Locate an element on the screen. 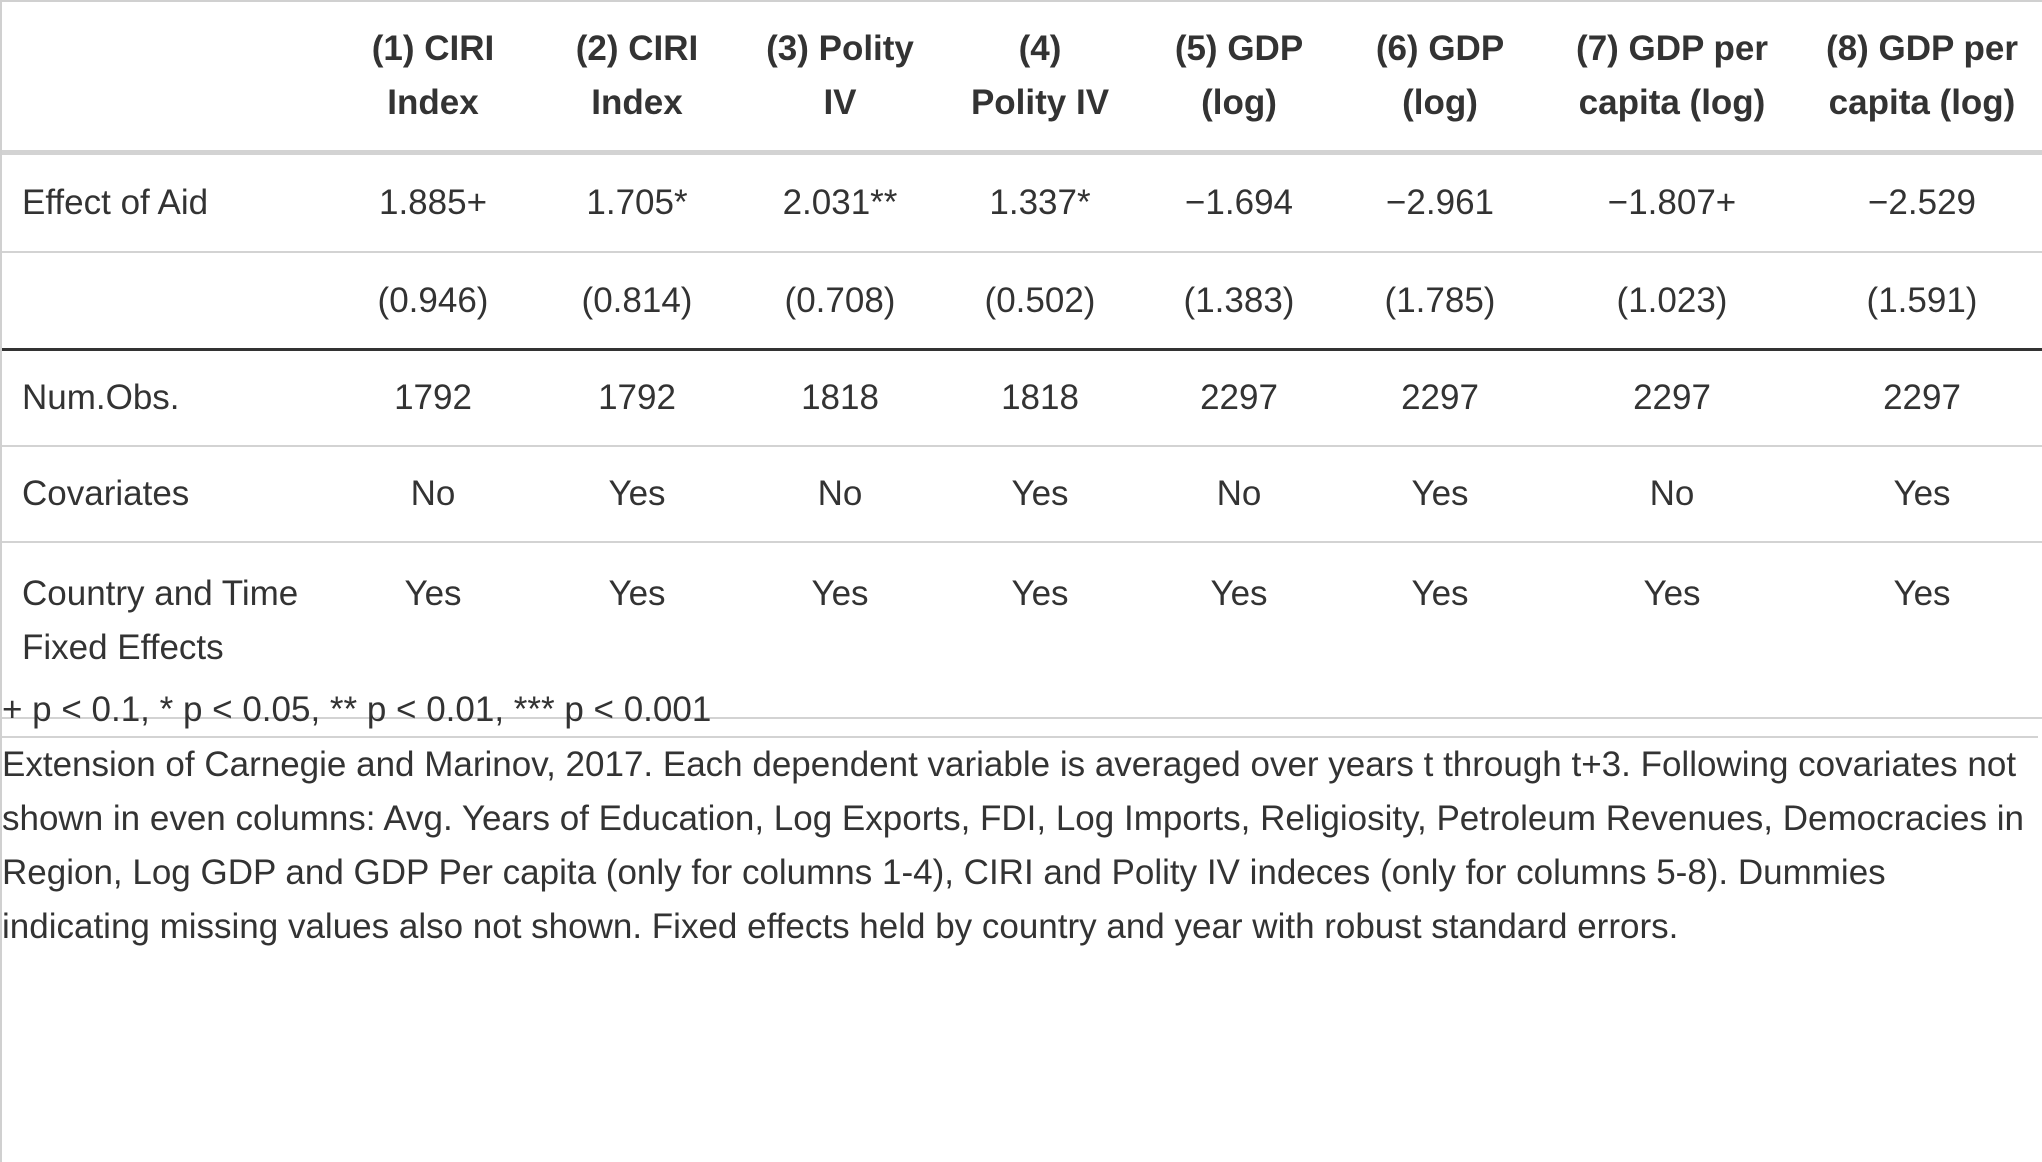  column-header-line: IV is located at coordinates (840, 102).